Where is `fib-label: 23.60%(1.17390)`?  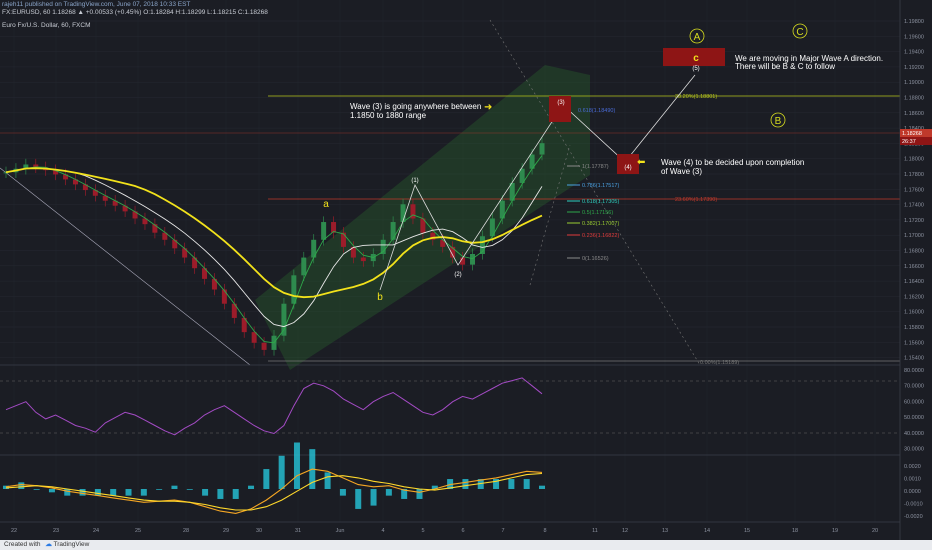
fib-label: 23.60%(1.17390) is located at coordinates (696, 200).